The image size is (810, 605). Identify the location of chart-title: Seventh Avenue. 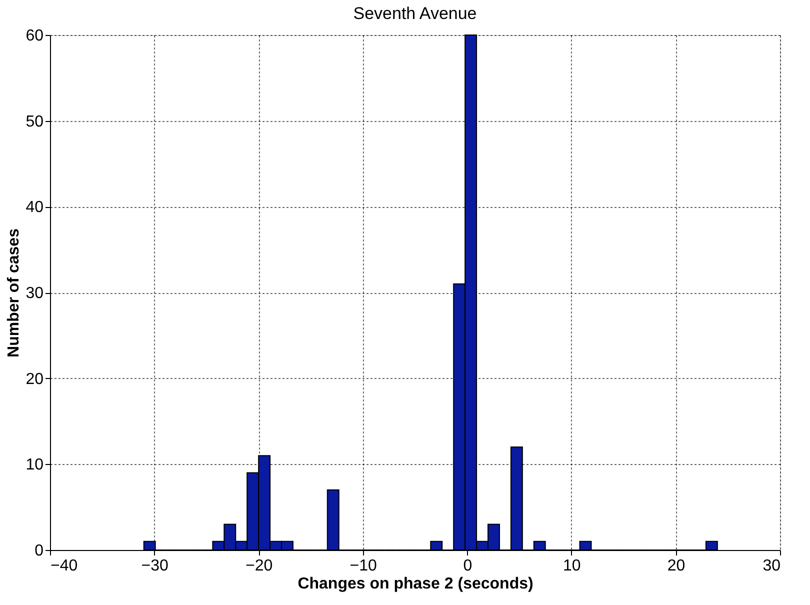
(415, 13).